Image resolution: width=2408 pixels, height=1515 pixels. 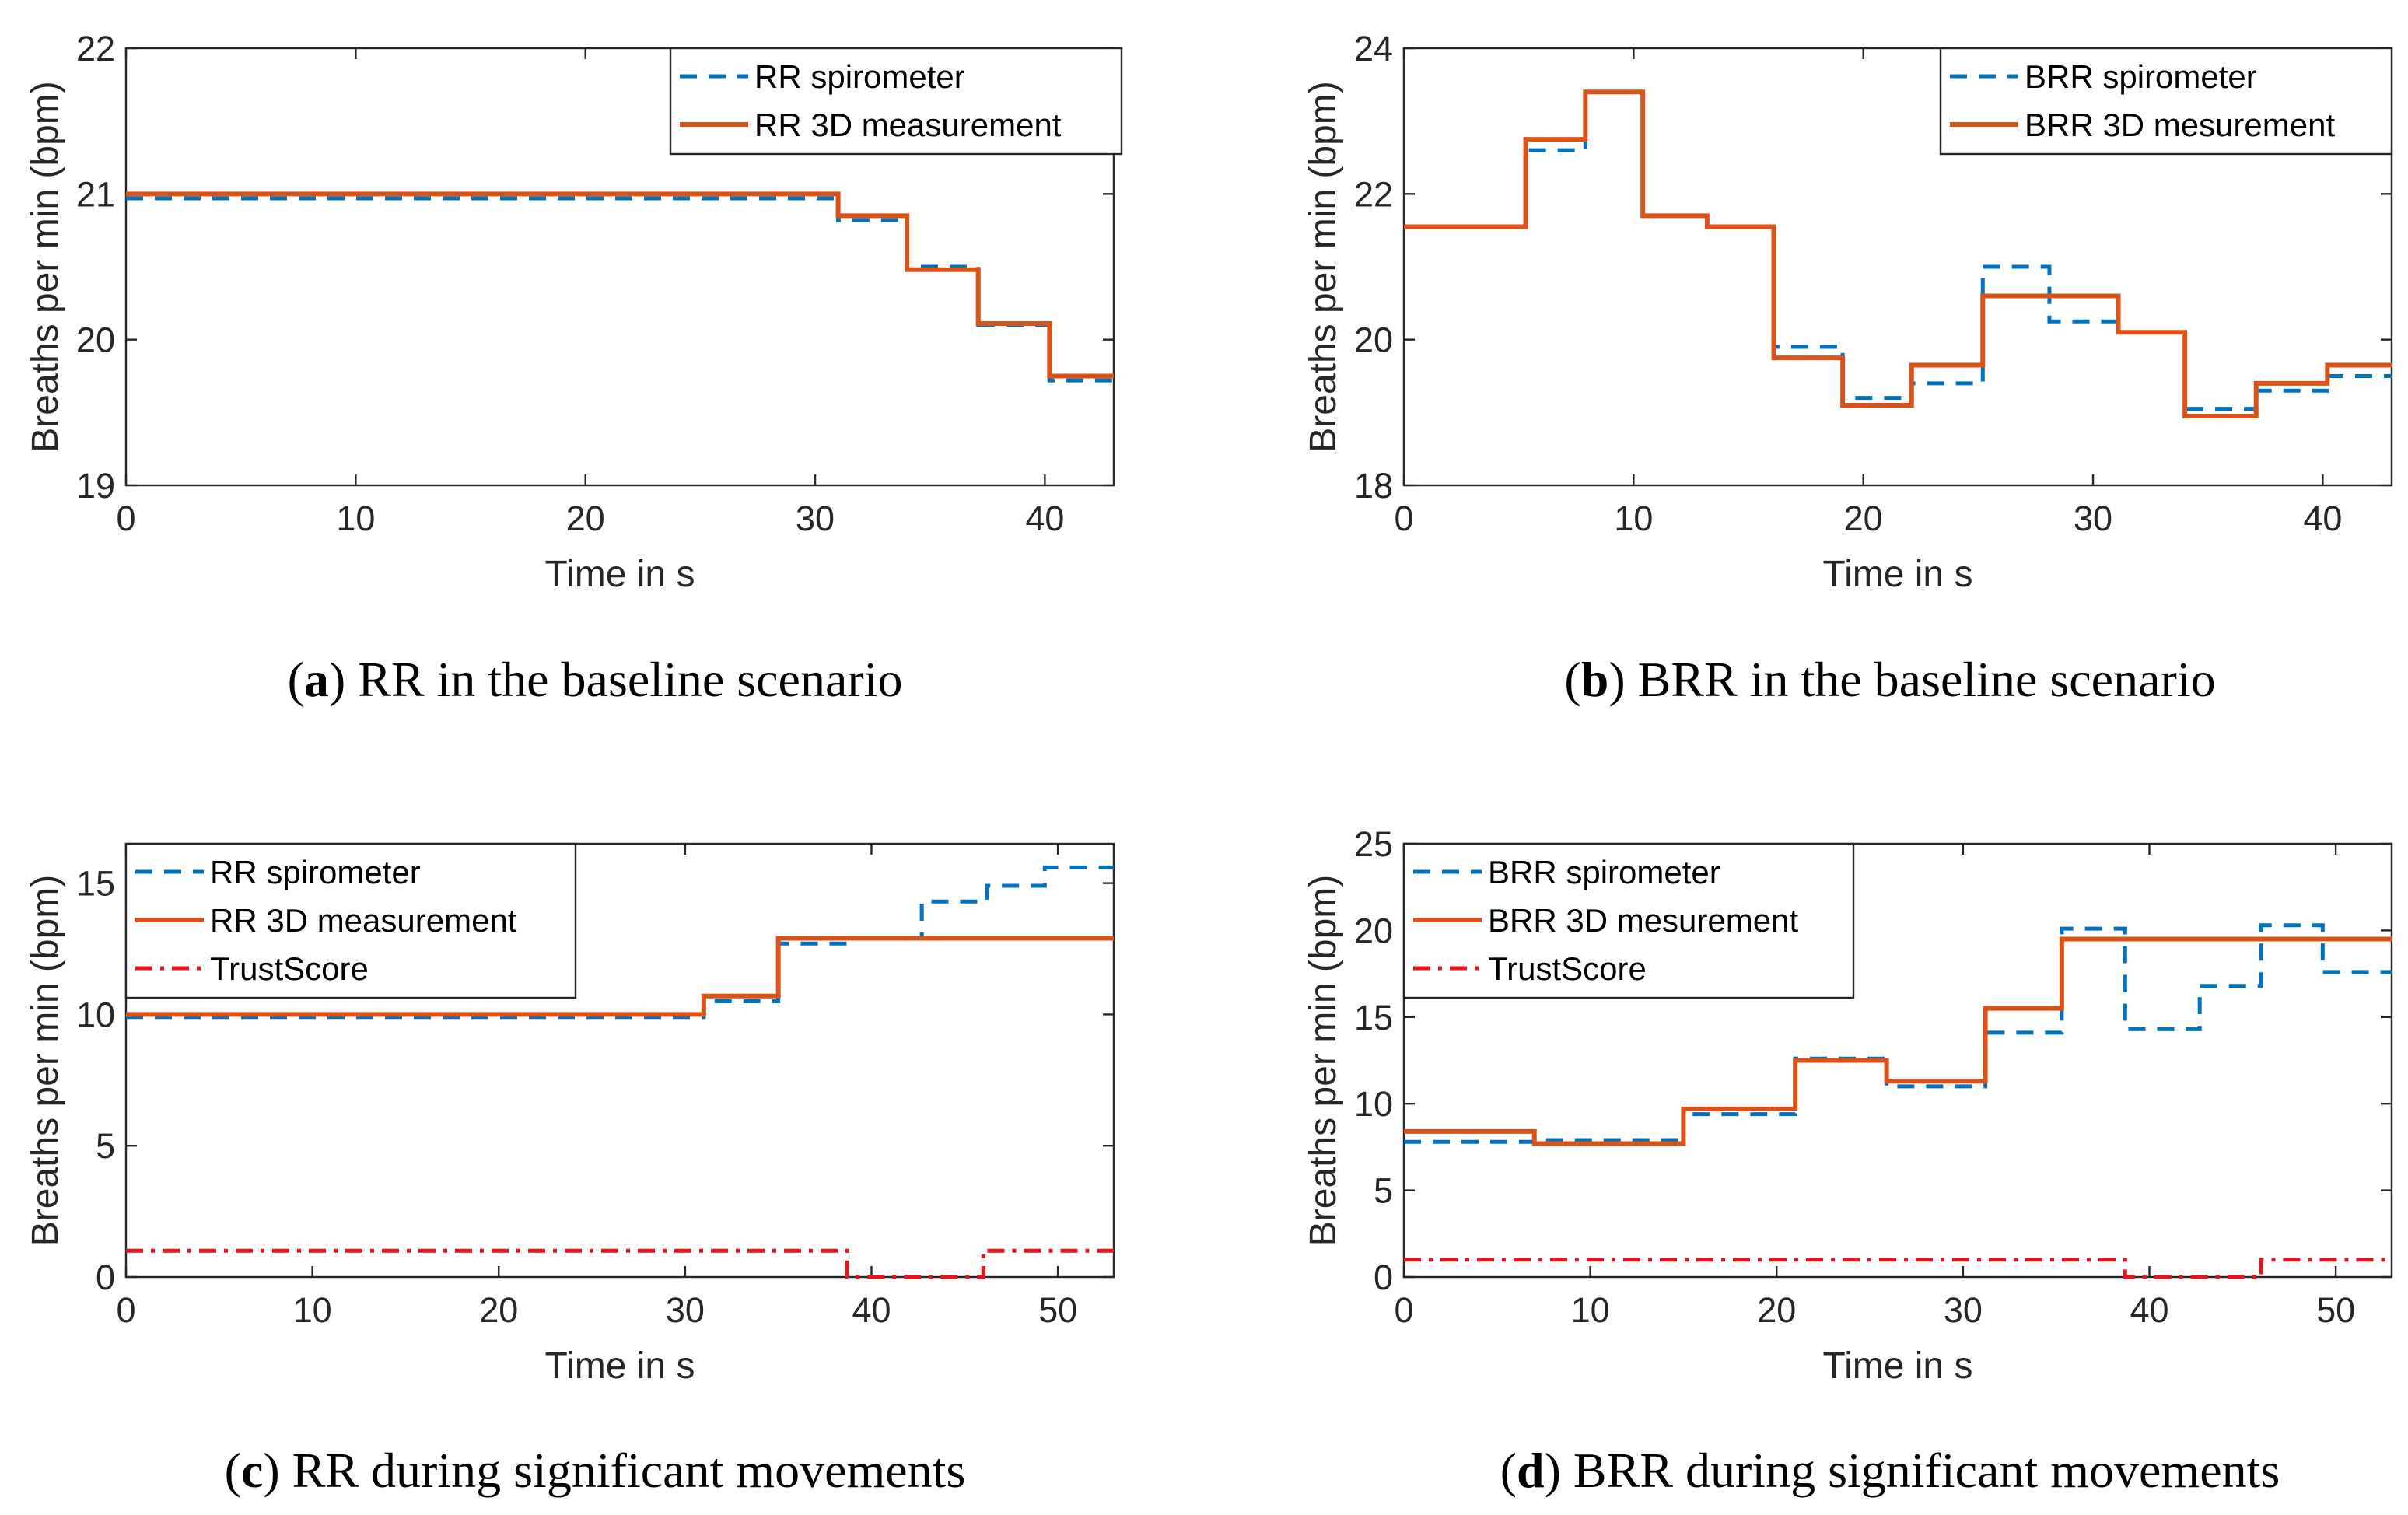 What do you see at coordinates (1927, 679) in the screenshot?
I see `caption-text: BRR in the baseline scenario` at bounding box center [1927, 679].